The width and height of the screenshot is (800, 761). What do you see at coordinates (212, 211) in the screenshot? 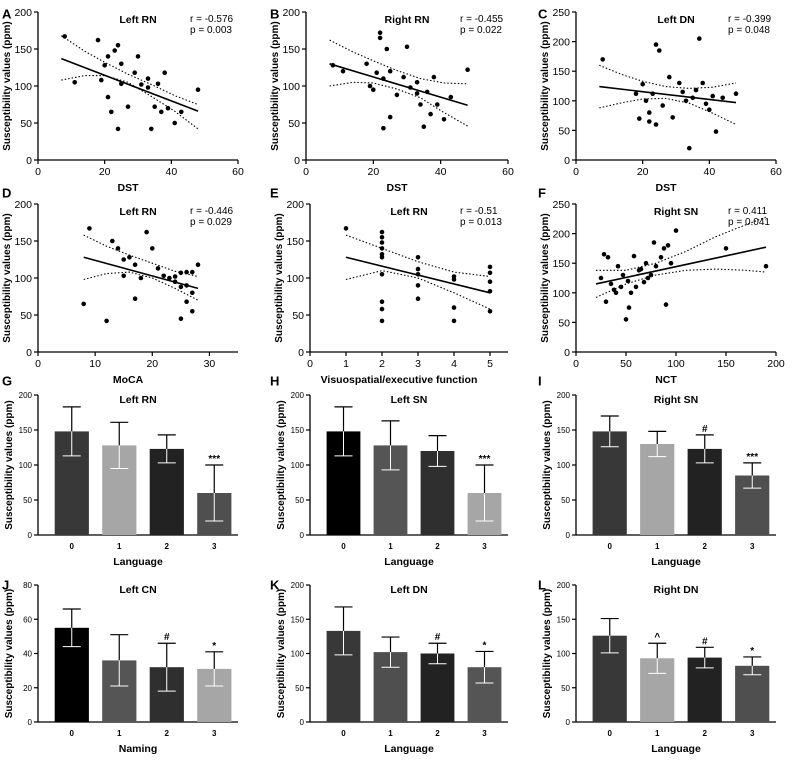
I see `stat-label: r = -0.446` at bounding box center [212, 211].